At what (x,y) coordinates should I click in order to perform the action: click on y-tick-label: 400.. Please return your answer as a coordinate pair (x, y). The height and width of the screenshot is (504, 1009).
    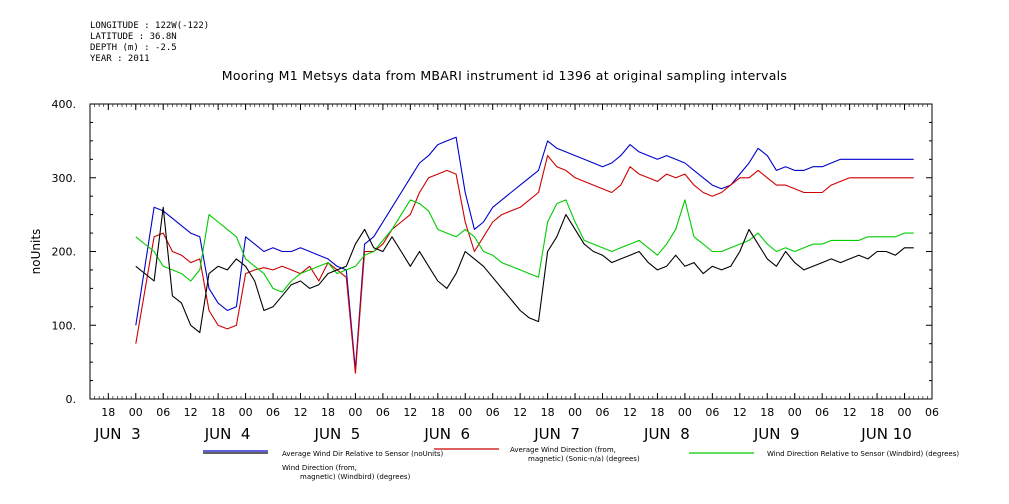
    Looking at the image, I should click on (64, 104).